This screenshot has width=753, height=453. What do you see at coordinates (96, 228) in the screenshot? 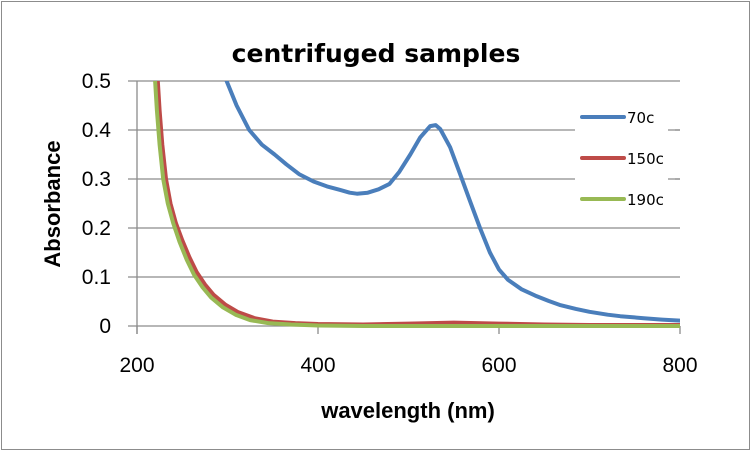
I see `y-tick-label: 0.2` at bounding box center [96, 228].